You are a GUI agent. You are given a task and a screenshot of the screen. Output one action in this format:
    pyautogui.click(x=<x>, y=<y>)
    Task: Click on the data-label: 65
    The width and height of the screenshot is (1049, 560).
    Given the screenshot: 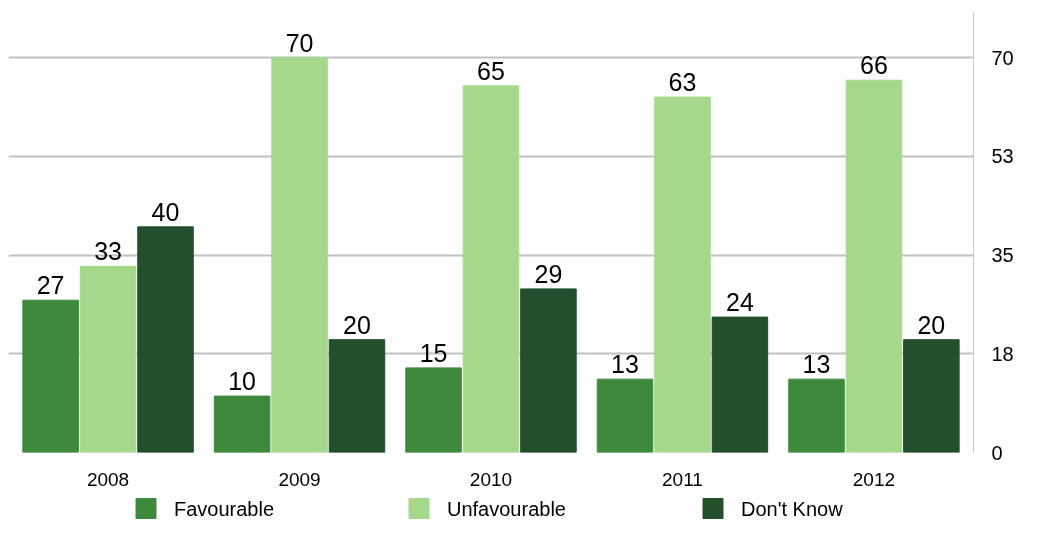 What is the action you would take?
    pyautogui.click(x=491, y=70)
    